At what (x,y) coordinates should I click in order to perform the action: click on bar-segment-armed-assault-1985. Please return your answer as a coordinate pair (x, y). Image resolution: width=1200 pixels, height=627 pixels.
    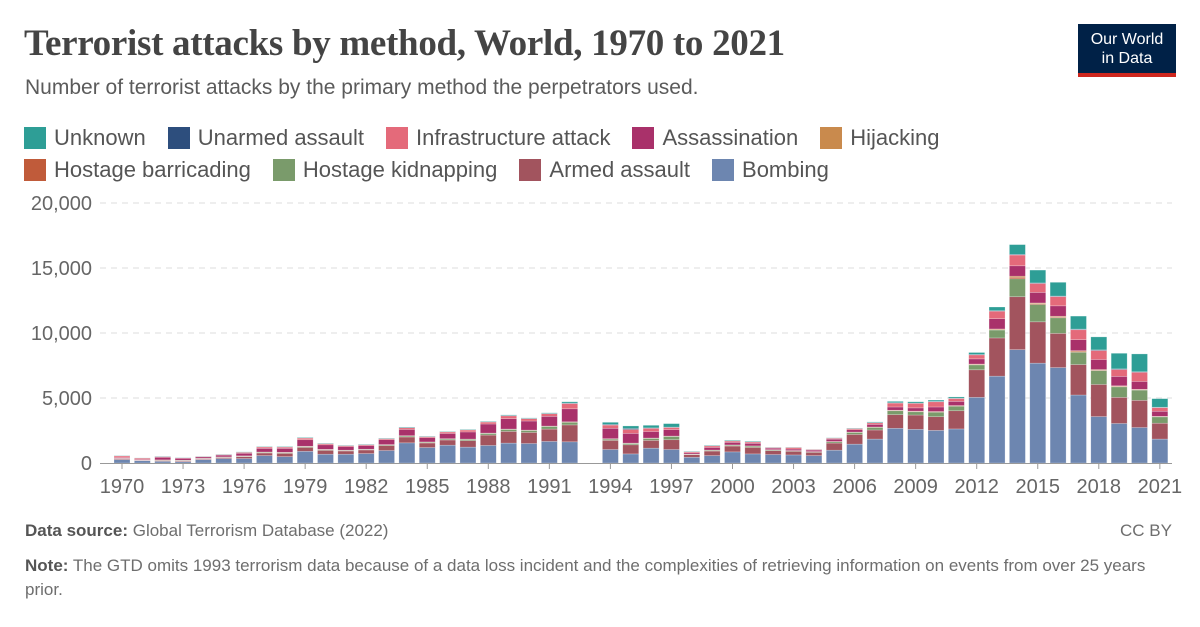
    Looking at the image, I should click on (427, 445).